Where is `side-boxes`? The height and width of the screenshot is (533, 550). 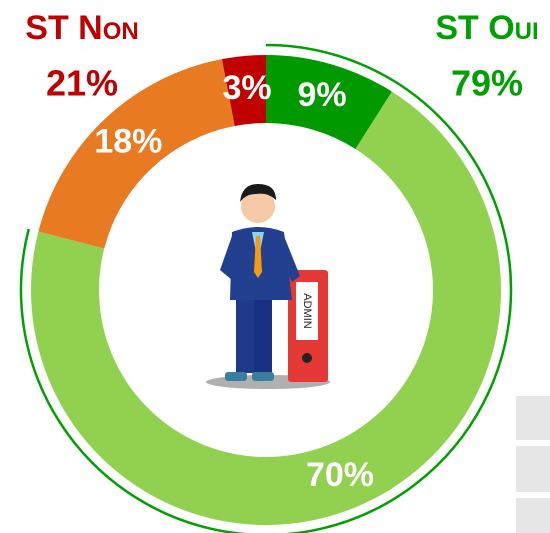
side-boxes is located at coordinates (533, 464).